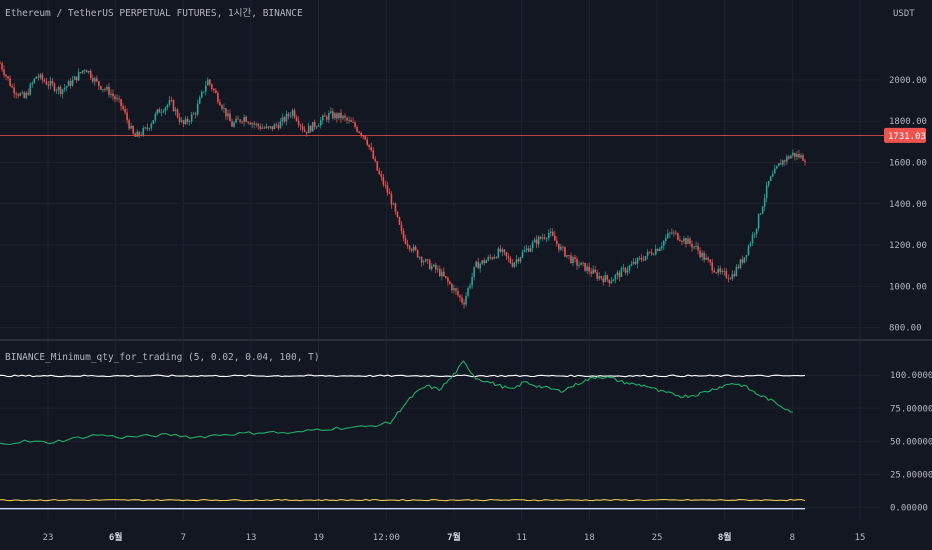 The image size is (932, 550). Describe the element at coordinates (403, 500) in the screenshot. I see `indicator-line-yellow` at that location.